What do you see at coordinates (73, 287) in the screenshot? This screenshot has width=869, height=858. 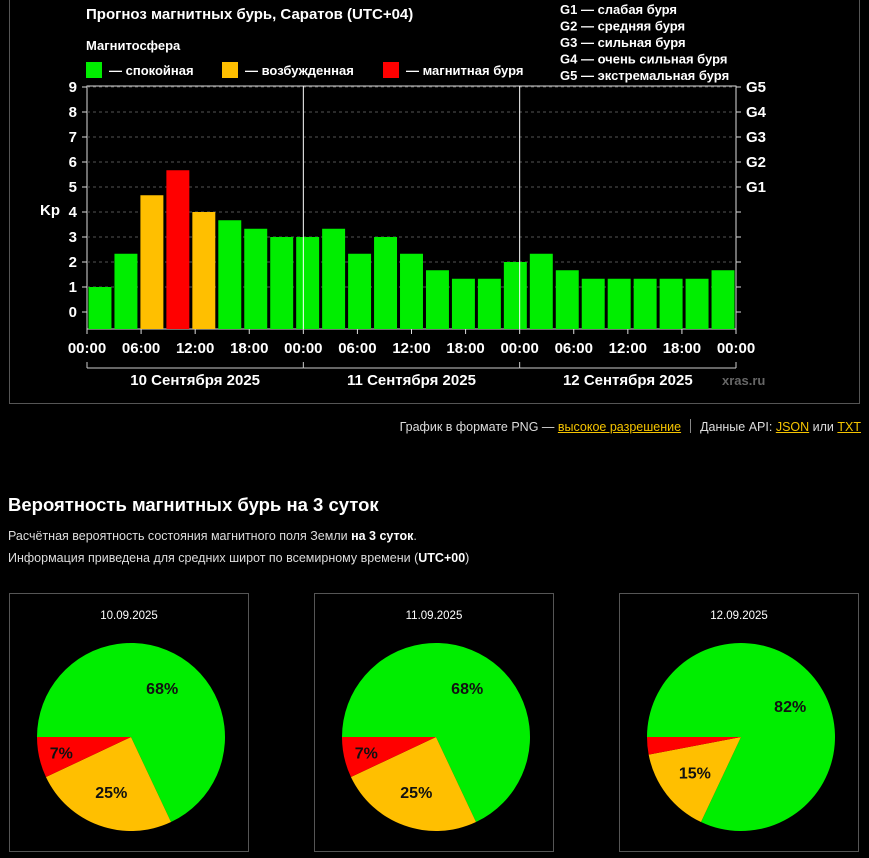 I see `y-tick-label: 1` at bounding box center [73, 287].